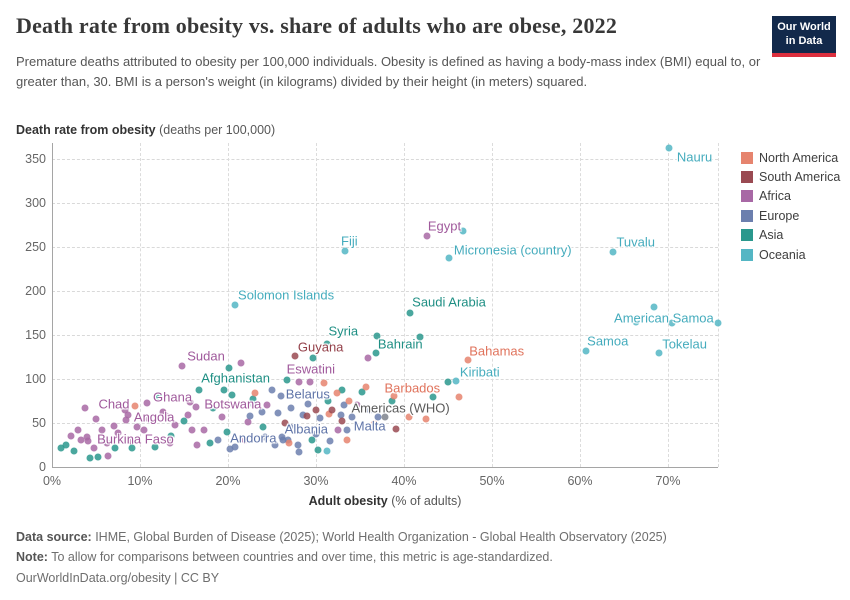  Describe the element at coordinates (126, 420) in the screenshot. I see `data-point-angola` at that location.